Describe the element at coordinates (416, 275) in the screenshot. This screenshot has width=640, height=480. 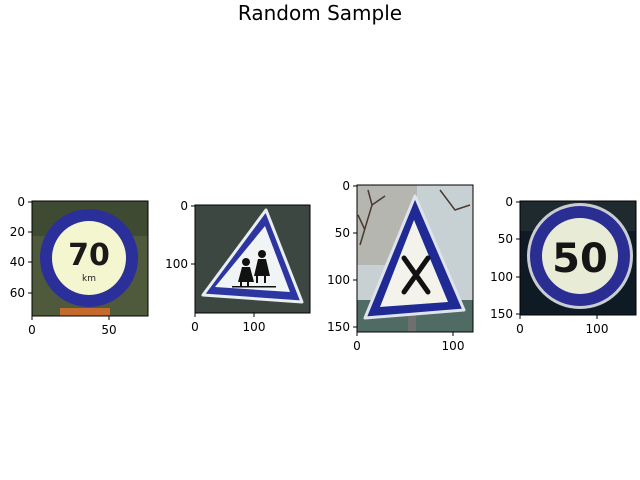
I see `crossroads-x-icon` at that location.